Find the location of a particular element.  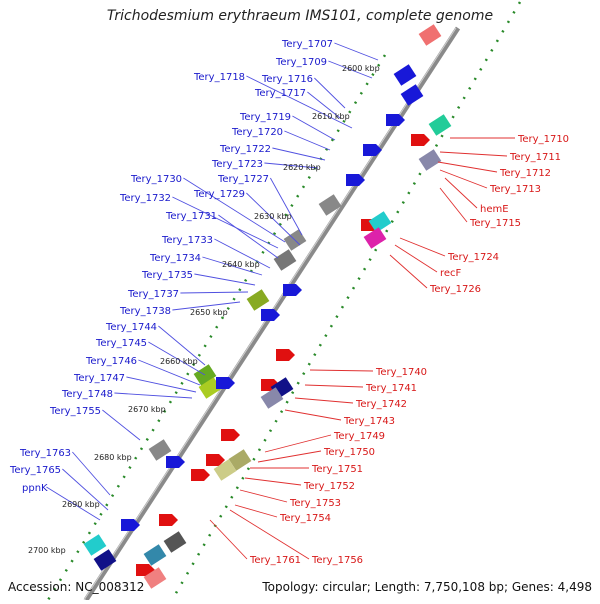

gene-label-left: Tery_1720 is located at coordinates (257, 132).